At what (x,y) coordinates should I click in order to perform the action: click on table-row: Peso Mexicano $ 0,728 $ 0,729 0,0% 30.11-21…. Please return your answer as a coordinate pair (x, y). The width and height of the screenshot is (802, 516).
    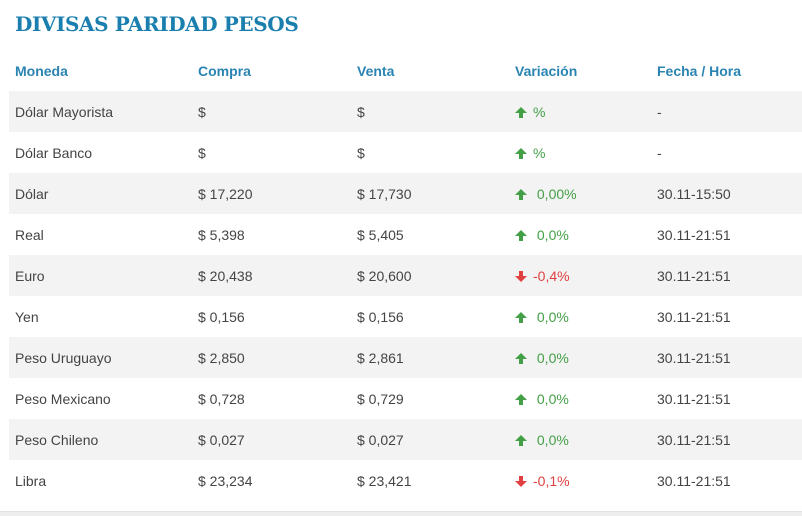
    Looking at the image, I should click on (405, 398).